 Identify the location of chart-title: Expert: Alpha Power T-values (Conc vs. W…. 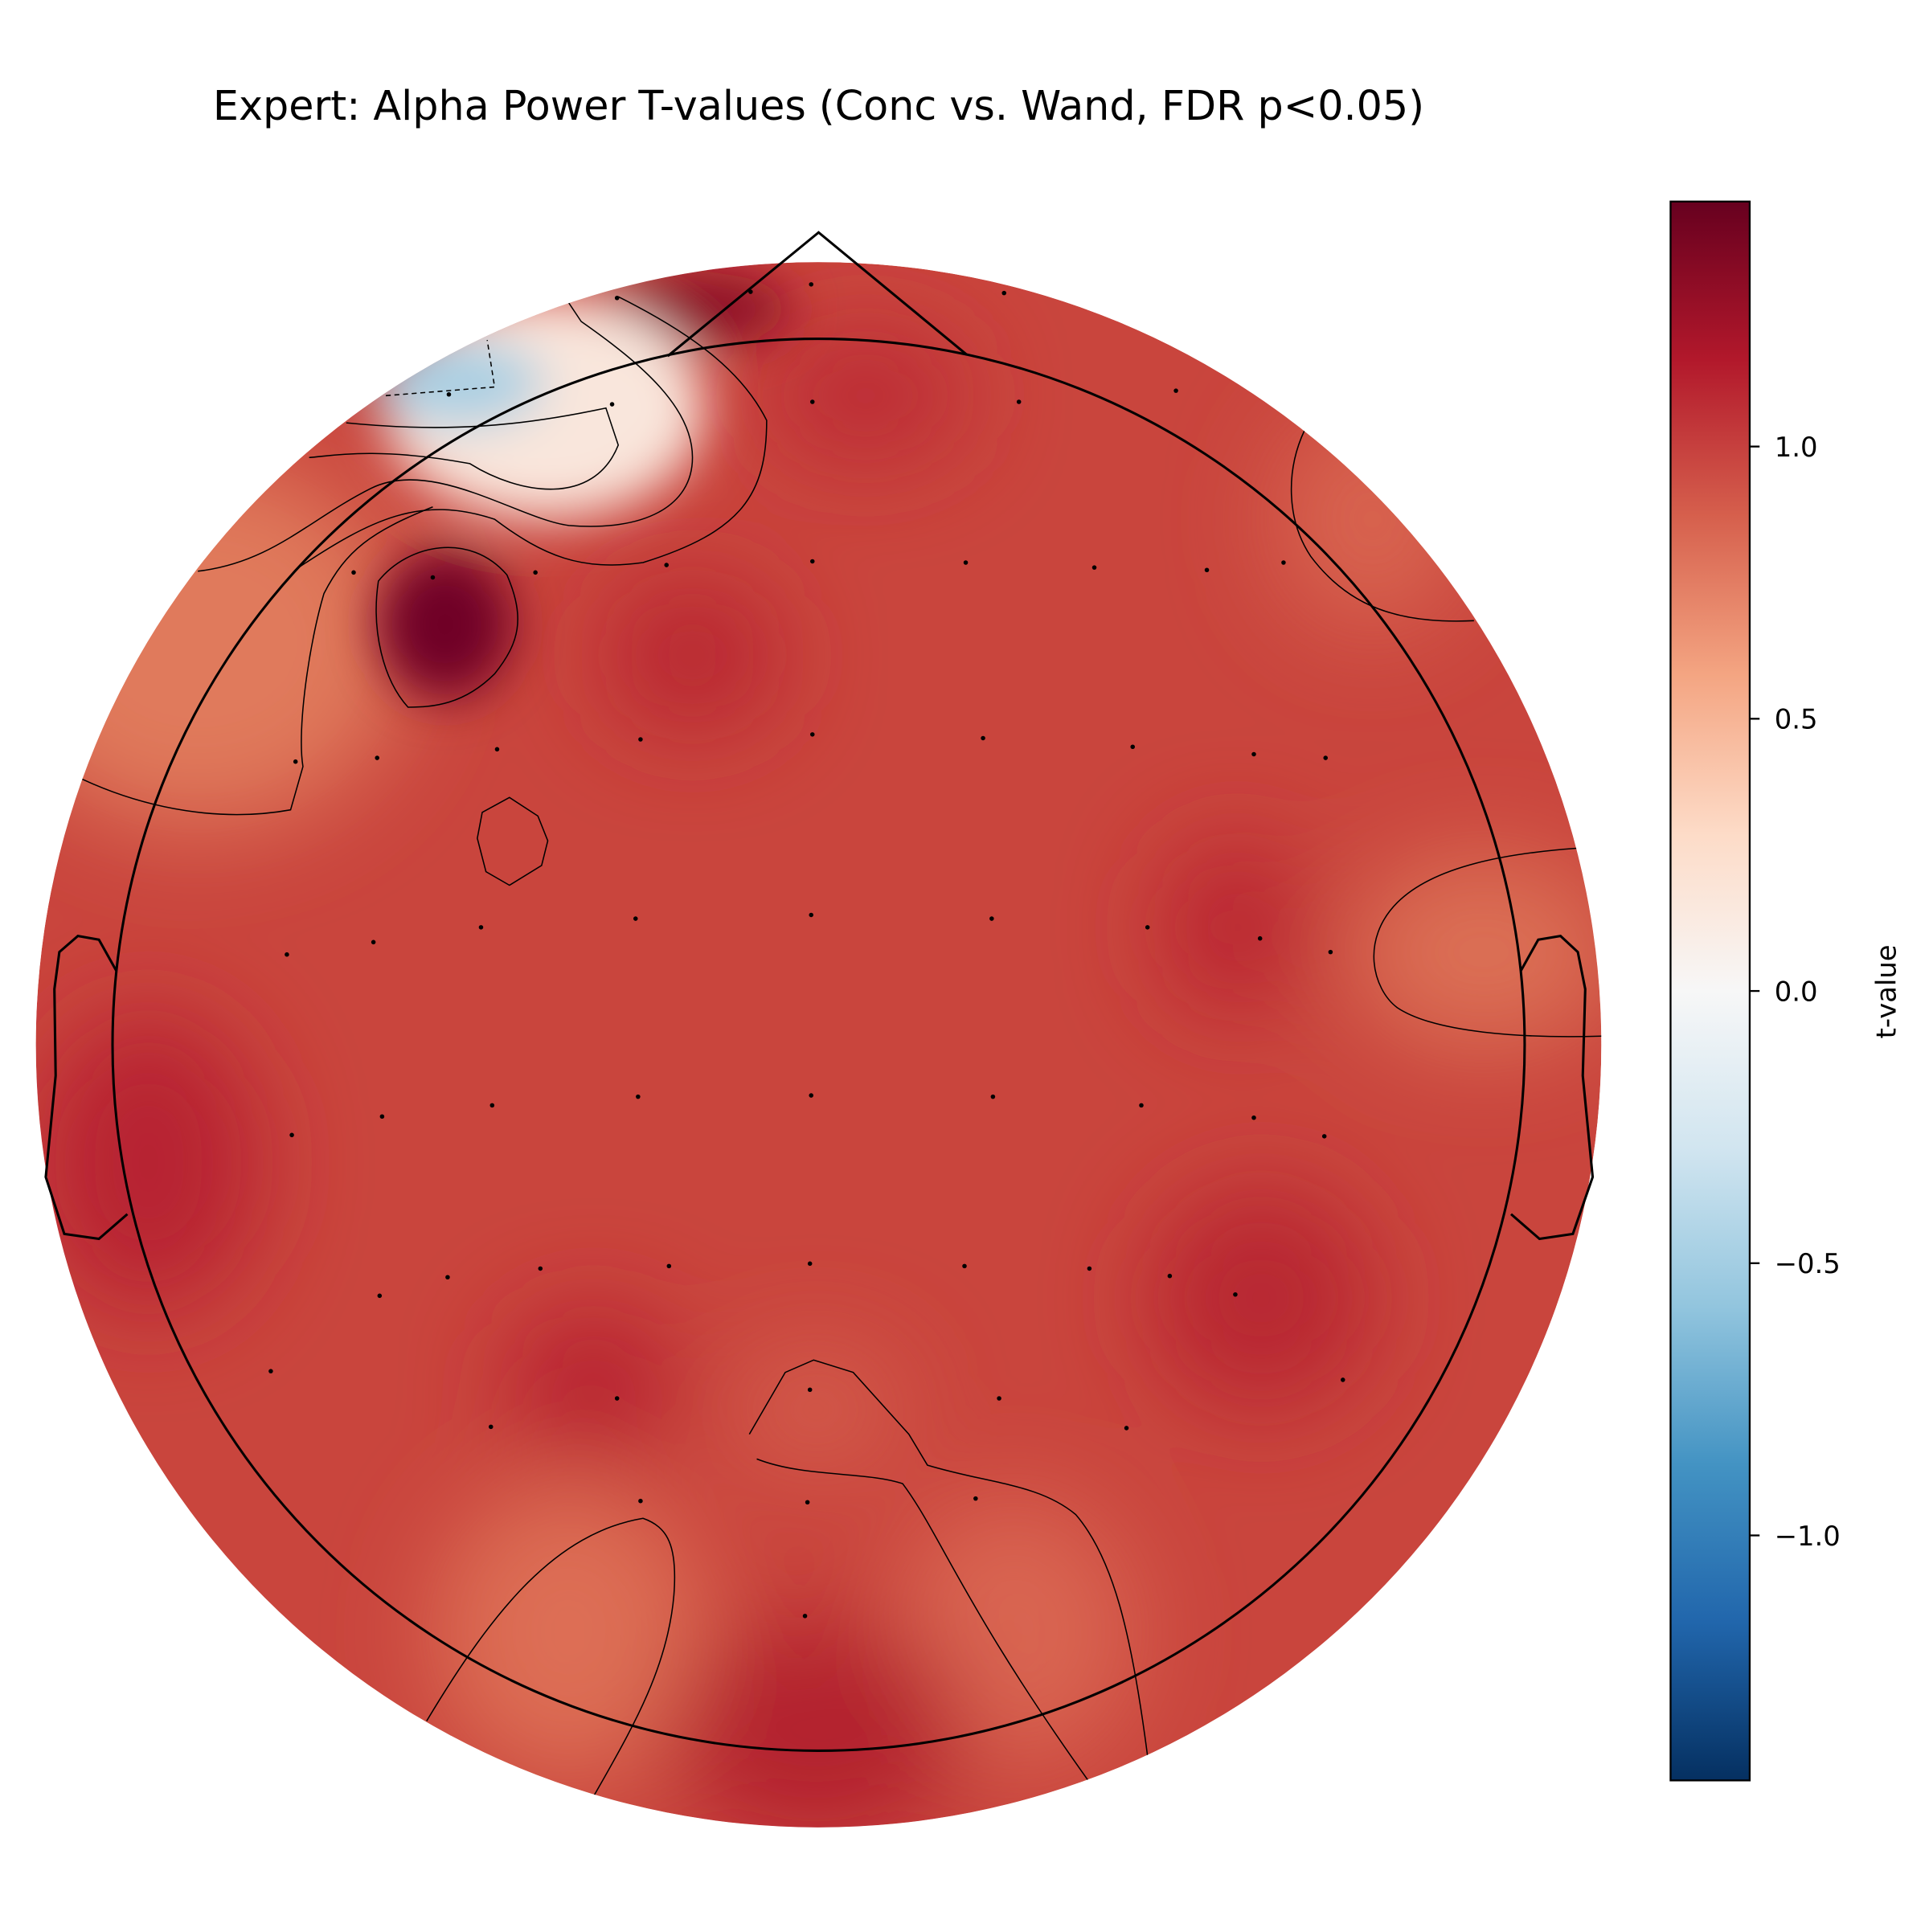
(818, 105).